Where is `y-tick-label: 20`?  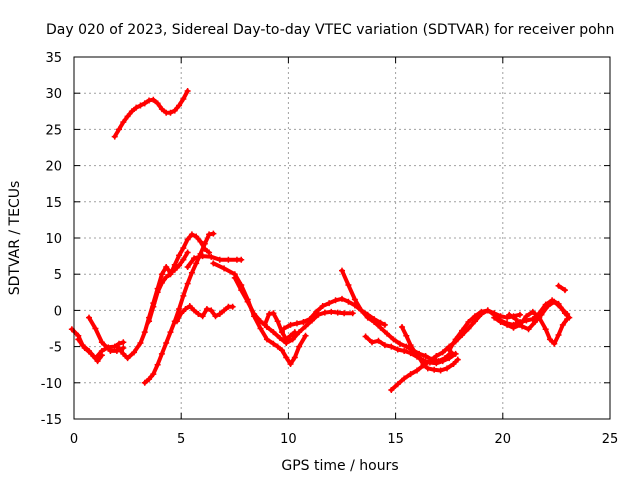 y-tick-label: 20 is located at coordinates (53, 167).